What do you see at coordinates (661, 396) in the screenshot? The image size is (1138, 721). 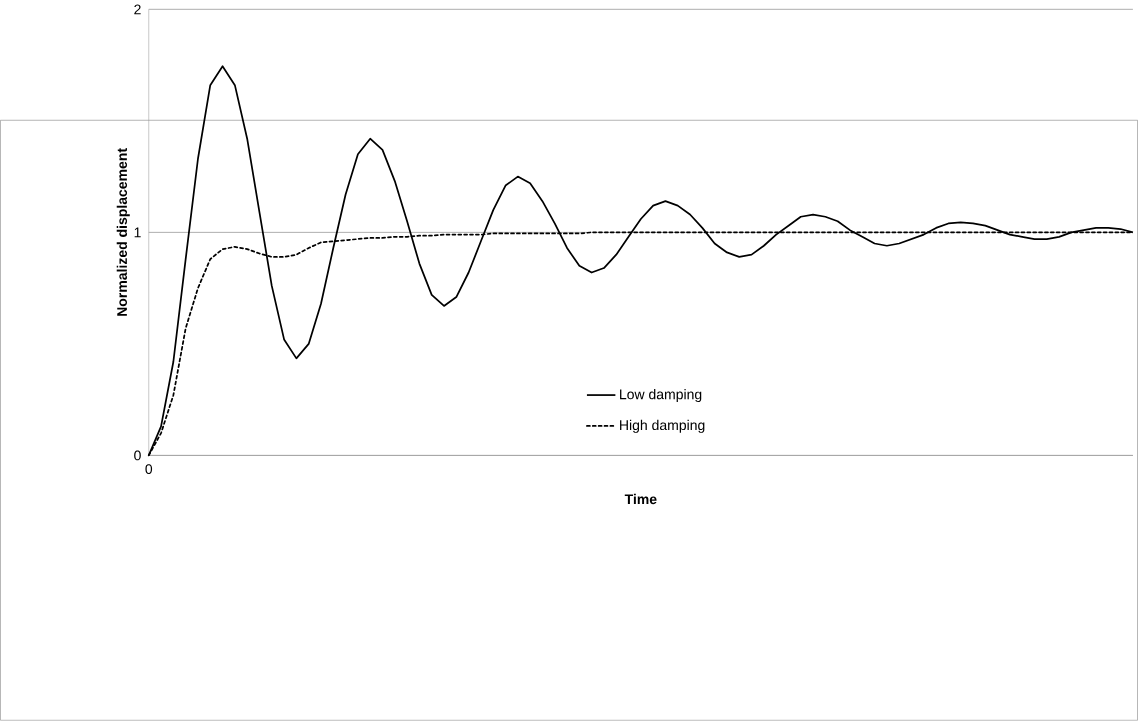 I see `legend-label: Low damping` at bounding box center [661, 396].